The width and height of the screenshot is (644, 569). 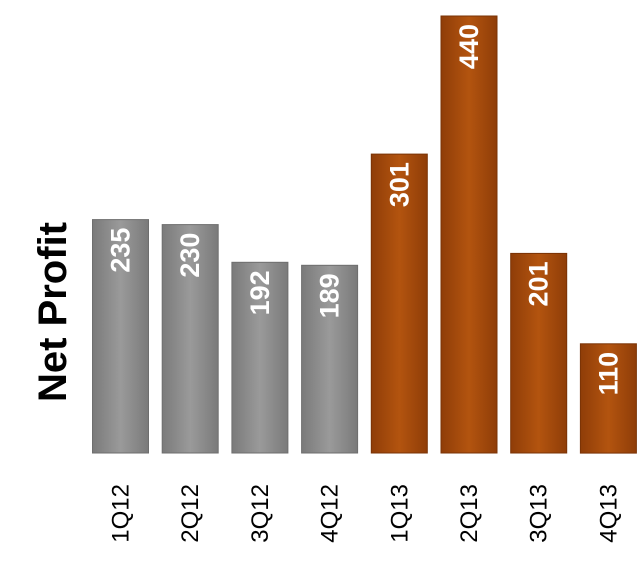 What do you see at coordinates (190, 255) in the screenshot?
I see `data-label-2Q12: 230` at bounding box center [190, 255].